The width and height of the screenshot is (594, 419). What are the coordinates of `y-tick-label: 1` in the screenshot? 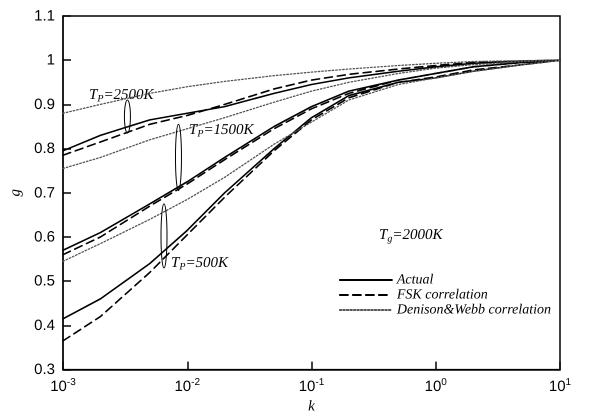 It's located at (50, 60).